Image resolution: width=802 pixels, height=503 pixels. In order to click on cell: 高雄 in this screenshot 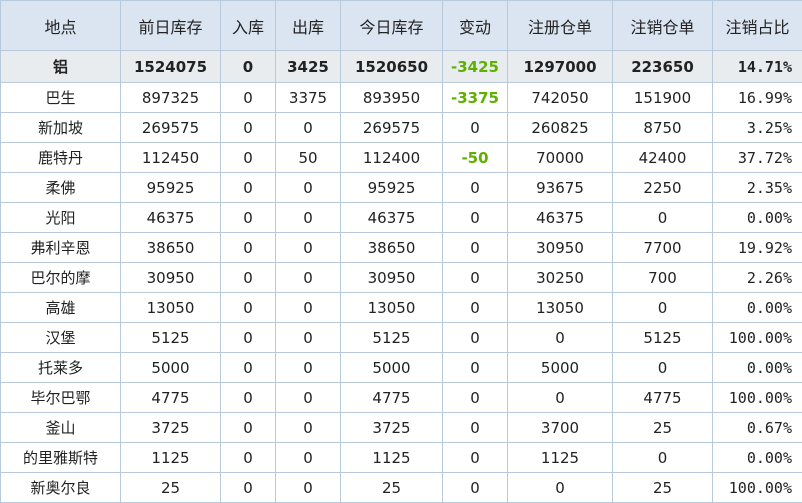, I will do `click(60, 307)`.